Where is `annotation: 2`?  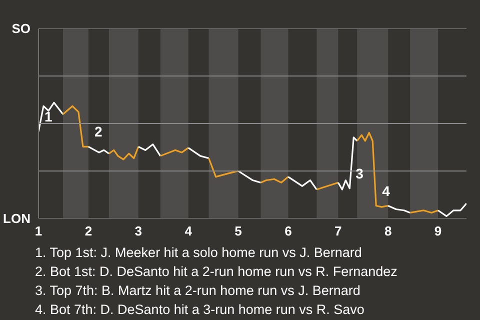 annotation: 2 is located at coordinates (98, 132).